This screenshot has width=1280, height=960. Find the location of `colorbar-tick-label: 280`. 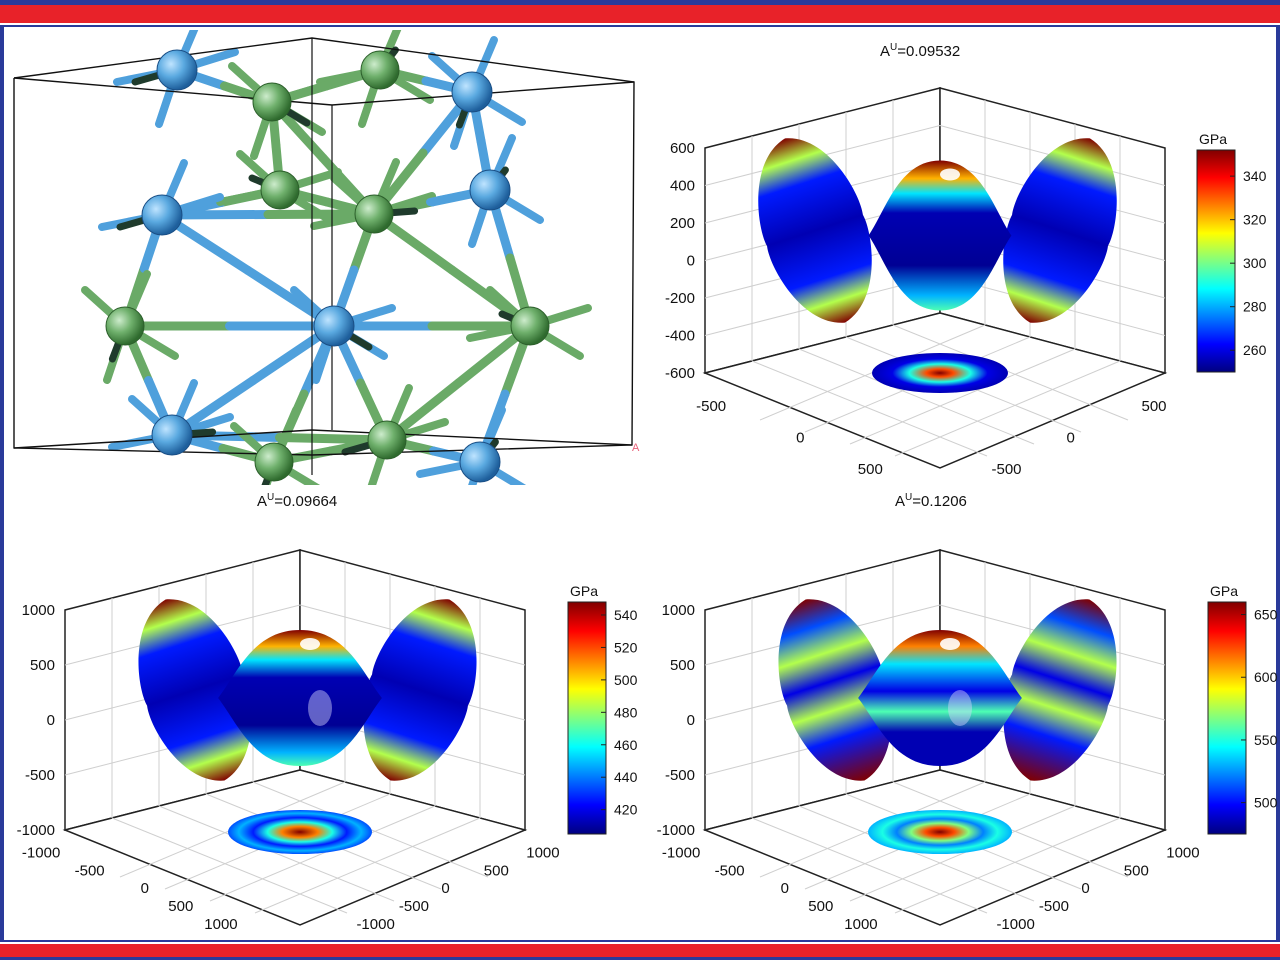

colorbar-tick-label: 280 is located at coordinates (1255, 307).